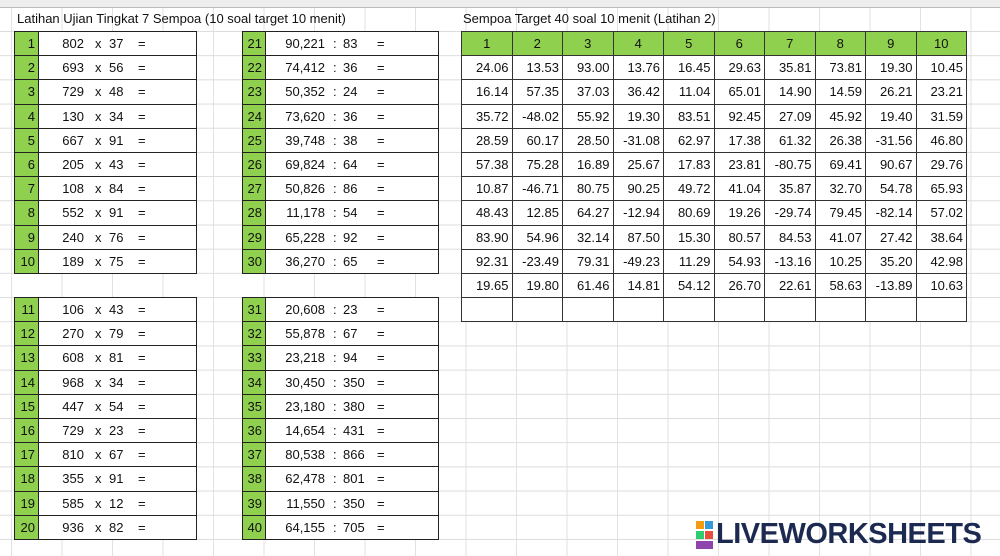 The width and height of the screenshot is (1000, 556). Describe the element at coordinates (689, 261) in the screenshot. I see `data-cell: 11.29` at that location.